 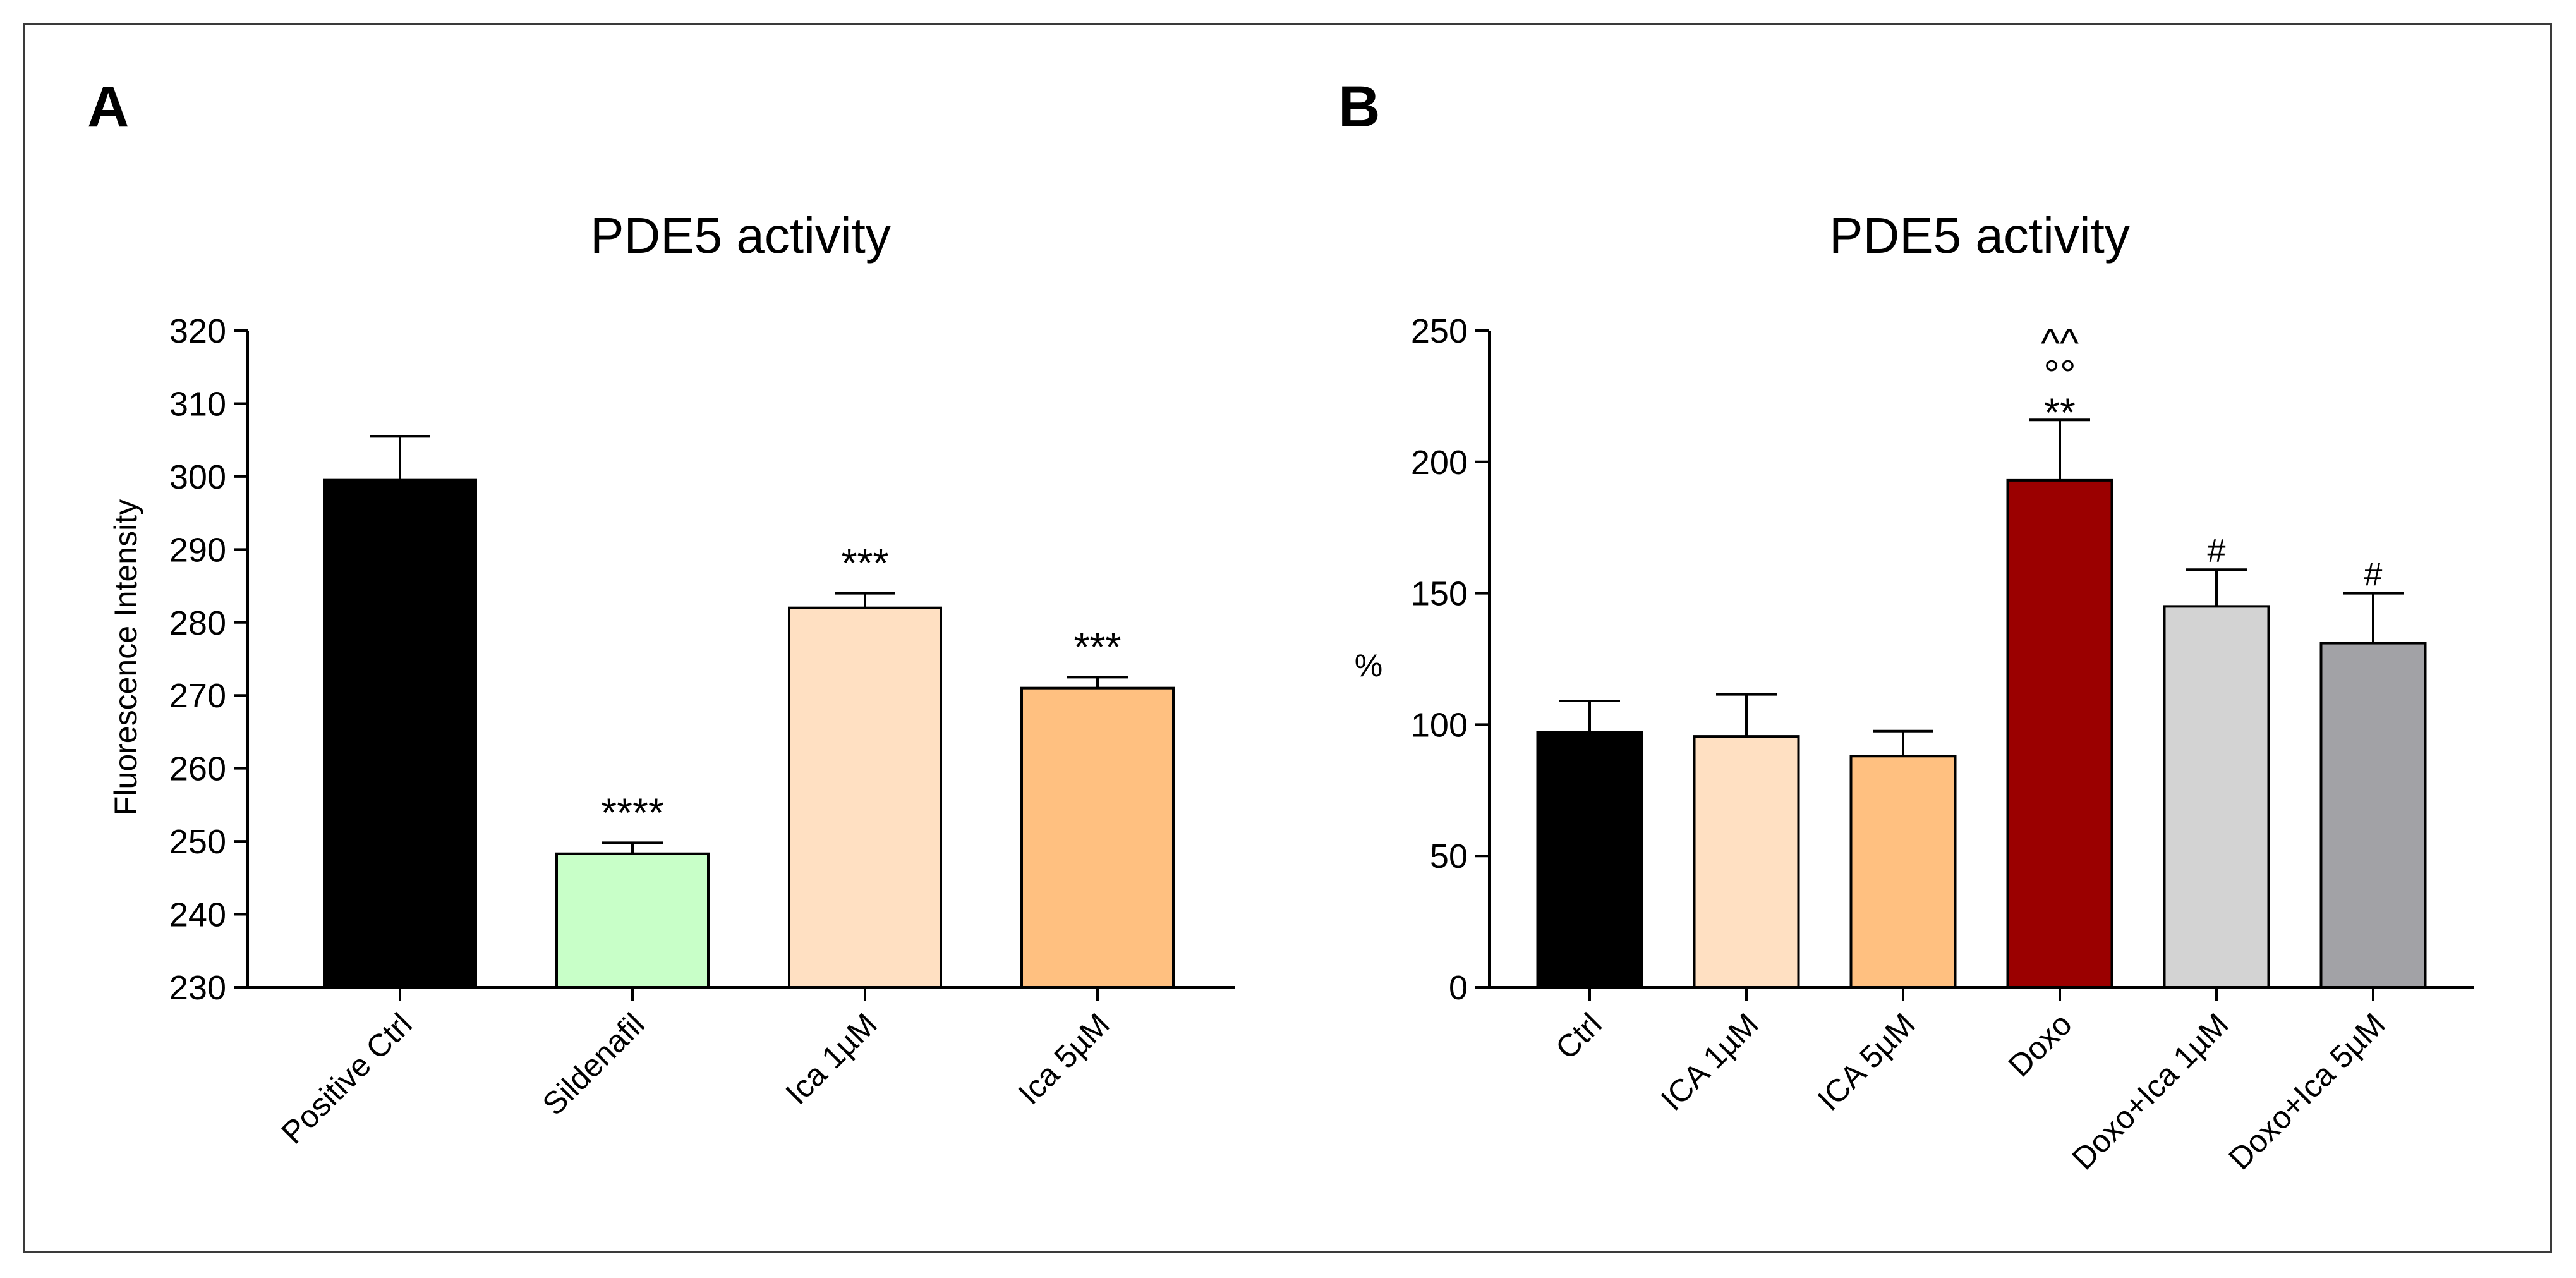 What do you see at coordinates (2040, 1044) in the screenshot?
I see `panel-b-category-label: Doxo` at bounding box center [2040, 1044].